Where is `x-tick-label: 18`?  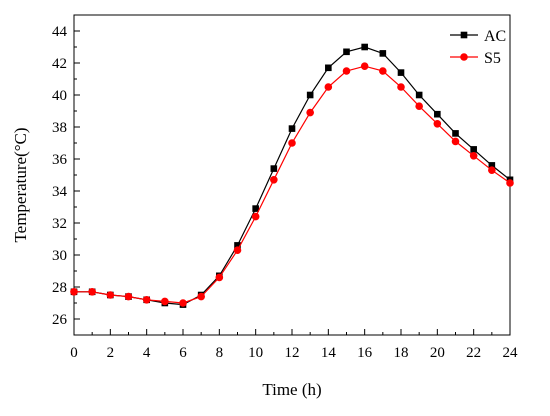 x-tick-label: 18 is located at coordinates (401, 353).